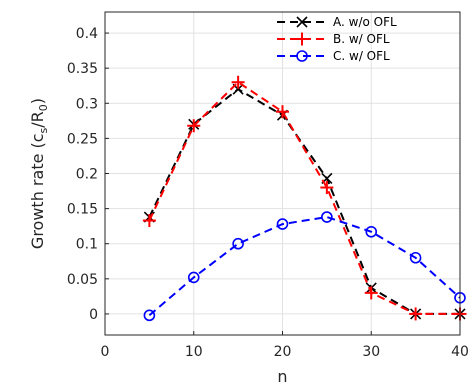 The height and width of the screenshot is (389, 474). Describe the element at coordinates (87, 34) in the screenshot. I see `y-tick-label: 0.4` at that location.